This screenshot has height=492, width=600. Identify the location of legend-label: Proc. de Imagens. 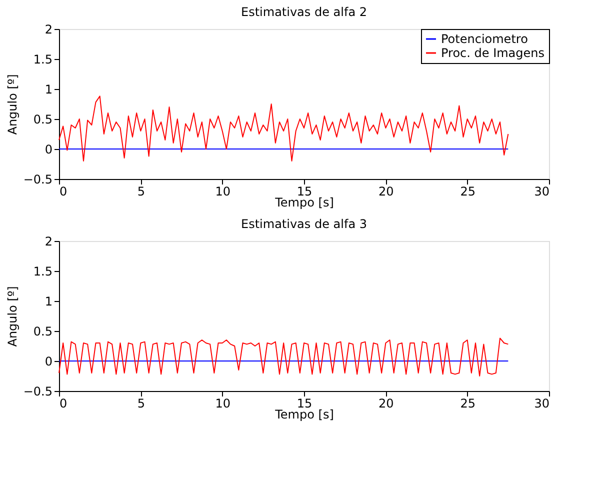
(493, 53).